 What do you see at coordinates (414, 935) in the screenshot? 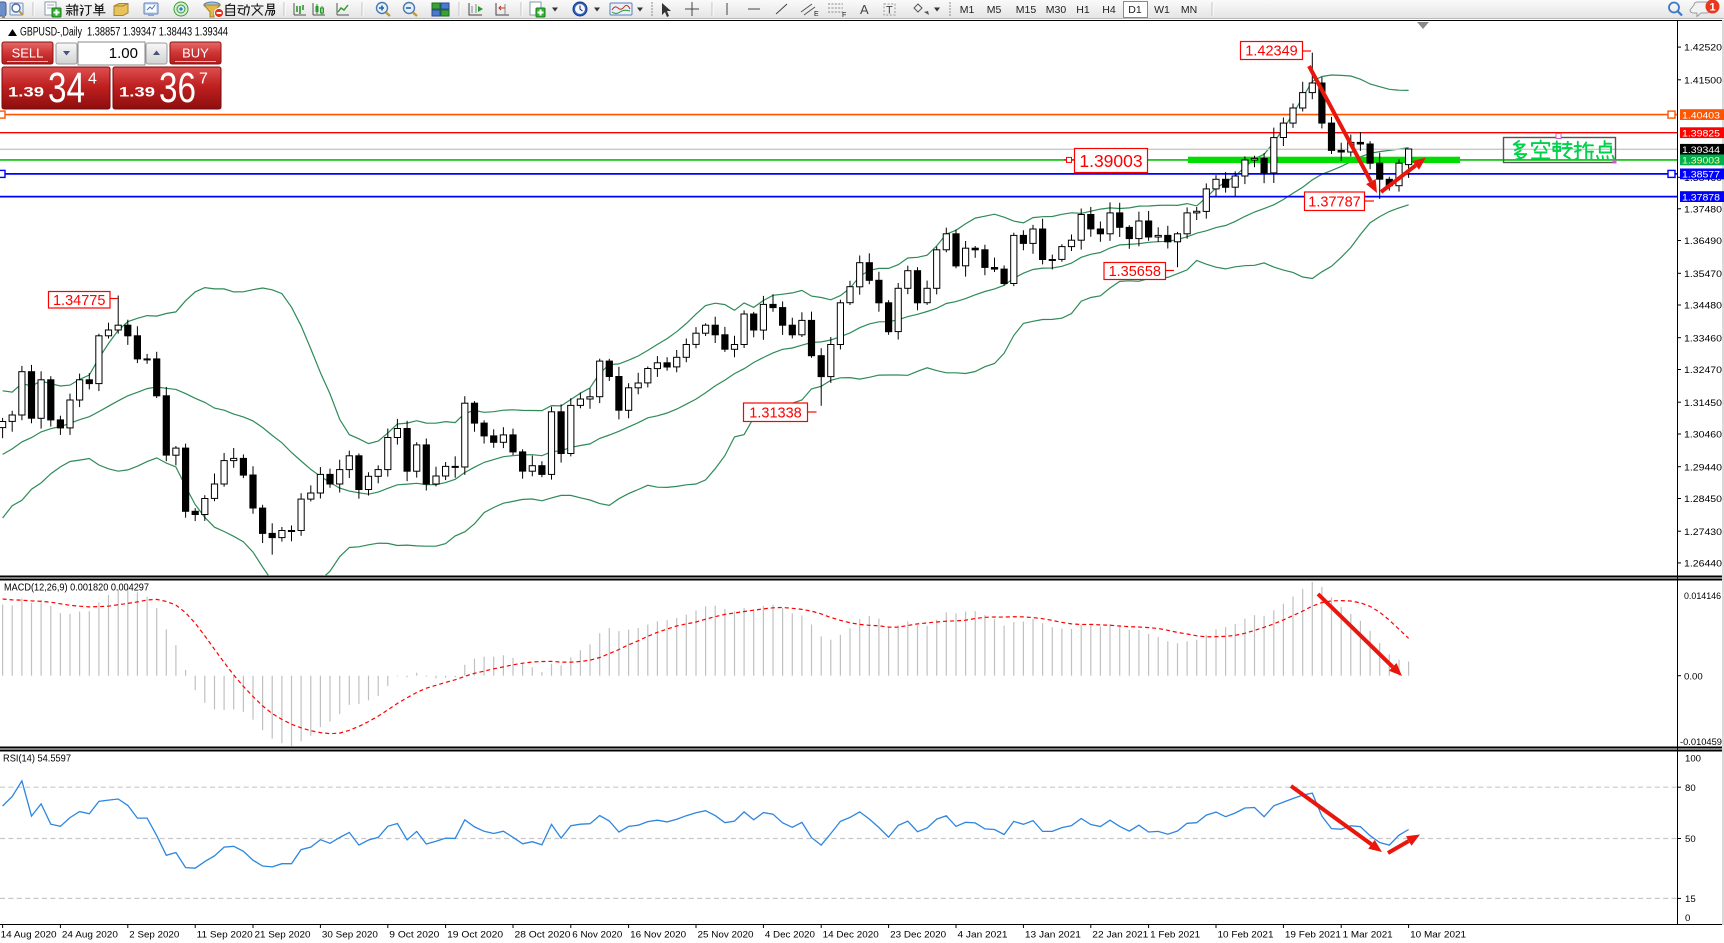
I see `svg-text: 9 Oct 2020` at bounding box center [414, 935].